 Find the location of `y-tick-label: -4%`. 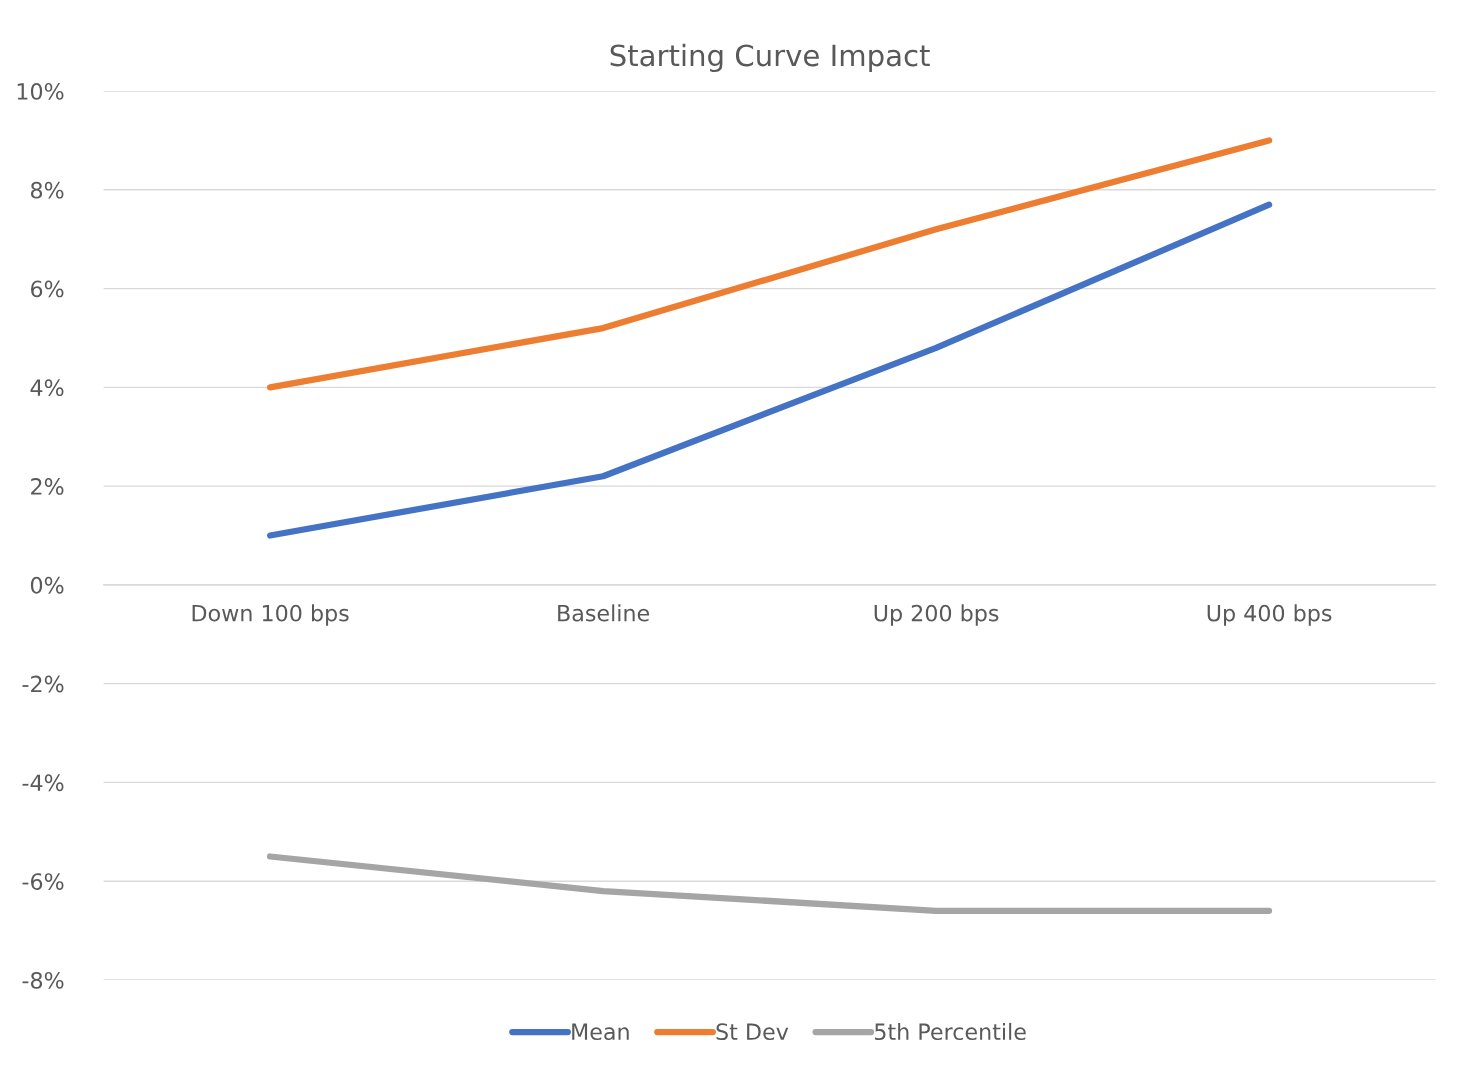

y-tick-label: -4% is located at coordinates (43, 783).